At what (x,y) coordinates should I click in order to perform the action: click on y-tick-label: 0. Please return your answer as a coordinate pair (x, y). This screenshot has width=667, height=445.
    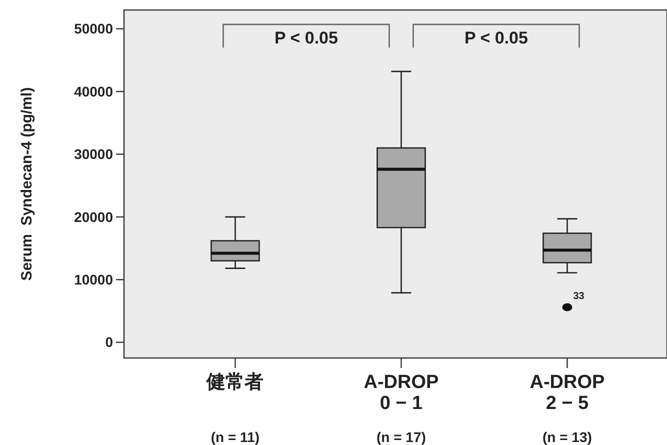
    Looking at the image, I should click on (109, 342).